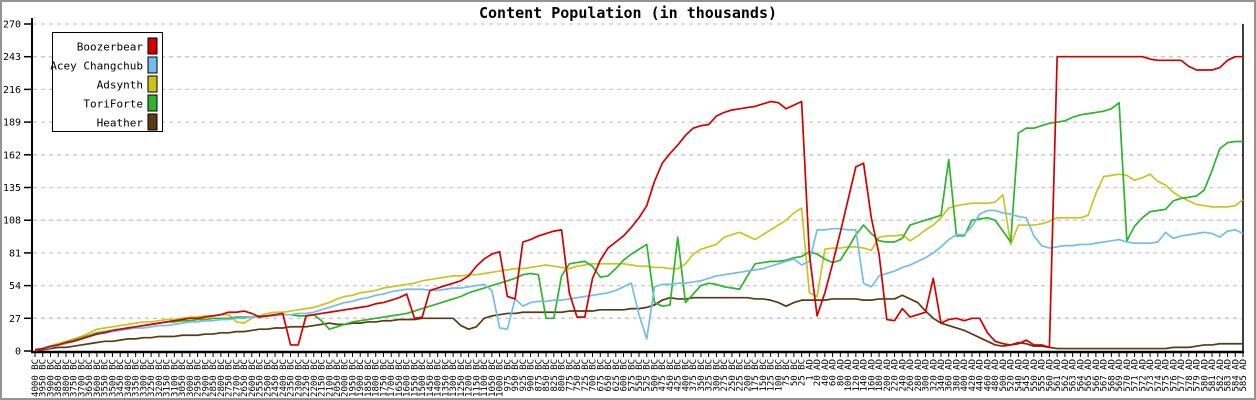  I want to click on x-axis-label: 480 AD, so click(996, 375).